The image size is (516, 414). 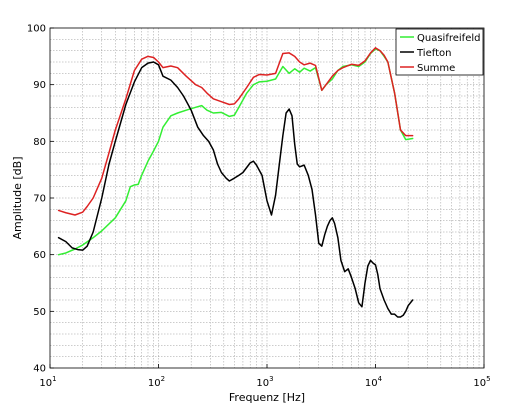 I want to click on y-axis-ticks: 40 50 60 70 80 90 100, so click(x=40, y=199).